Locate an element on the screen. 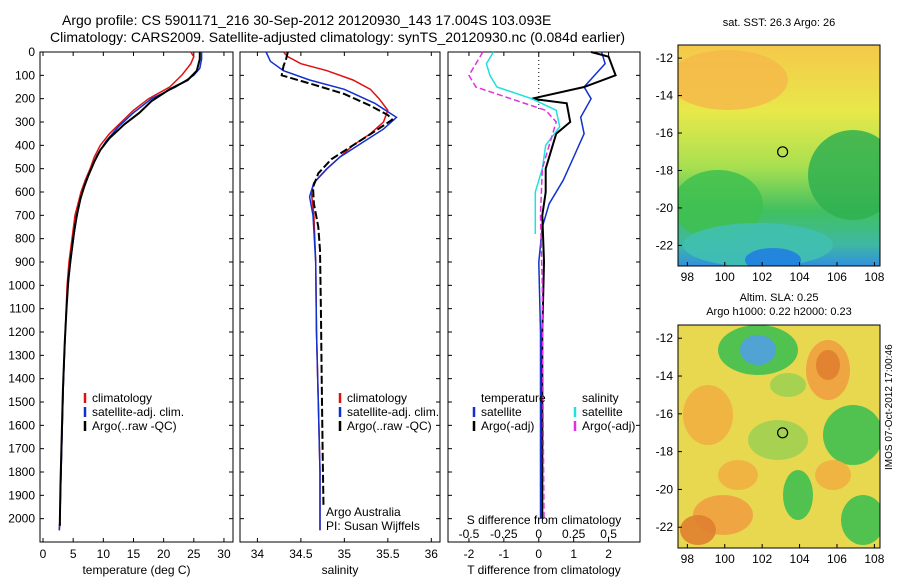 The image size is (900, 580). sla-map-lon-label: 100 is located at coordinates (725, 559).